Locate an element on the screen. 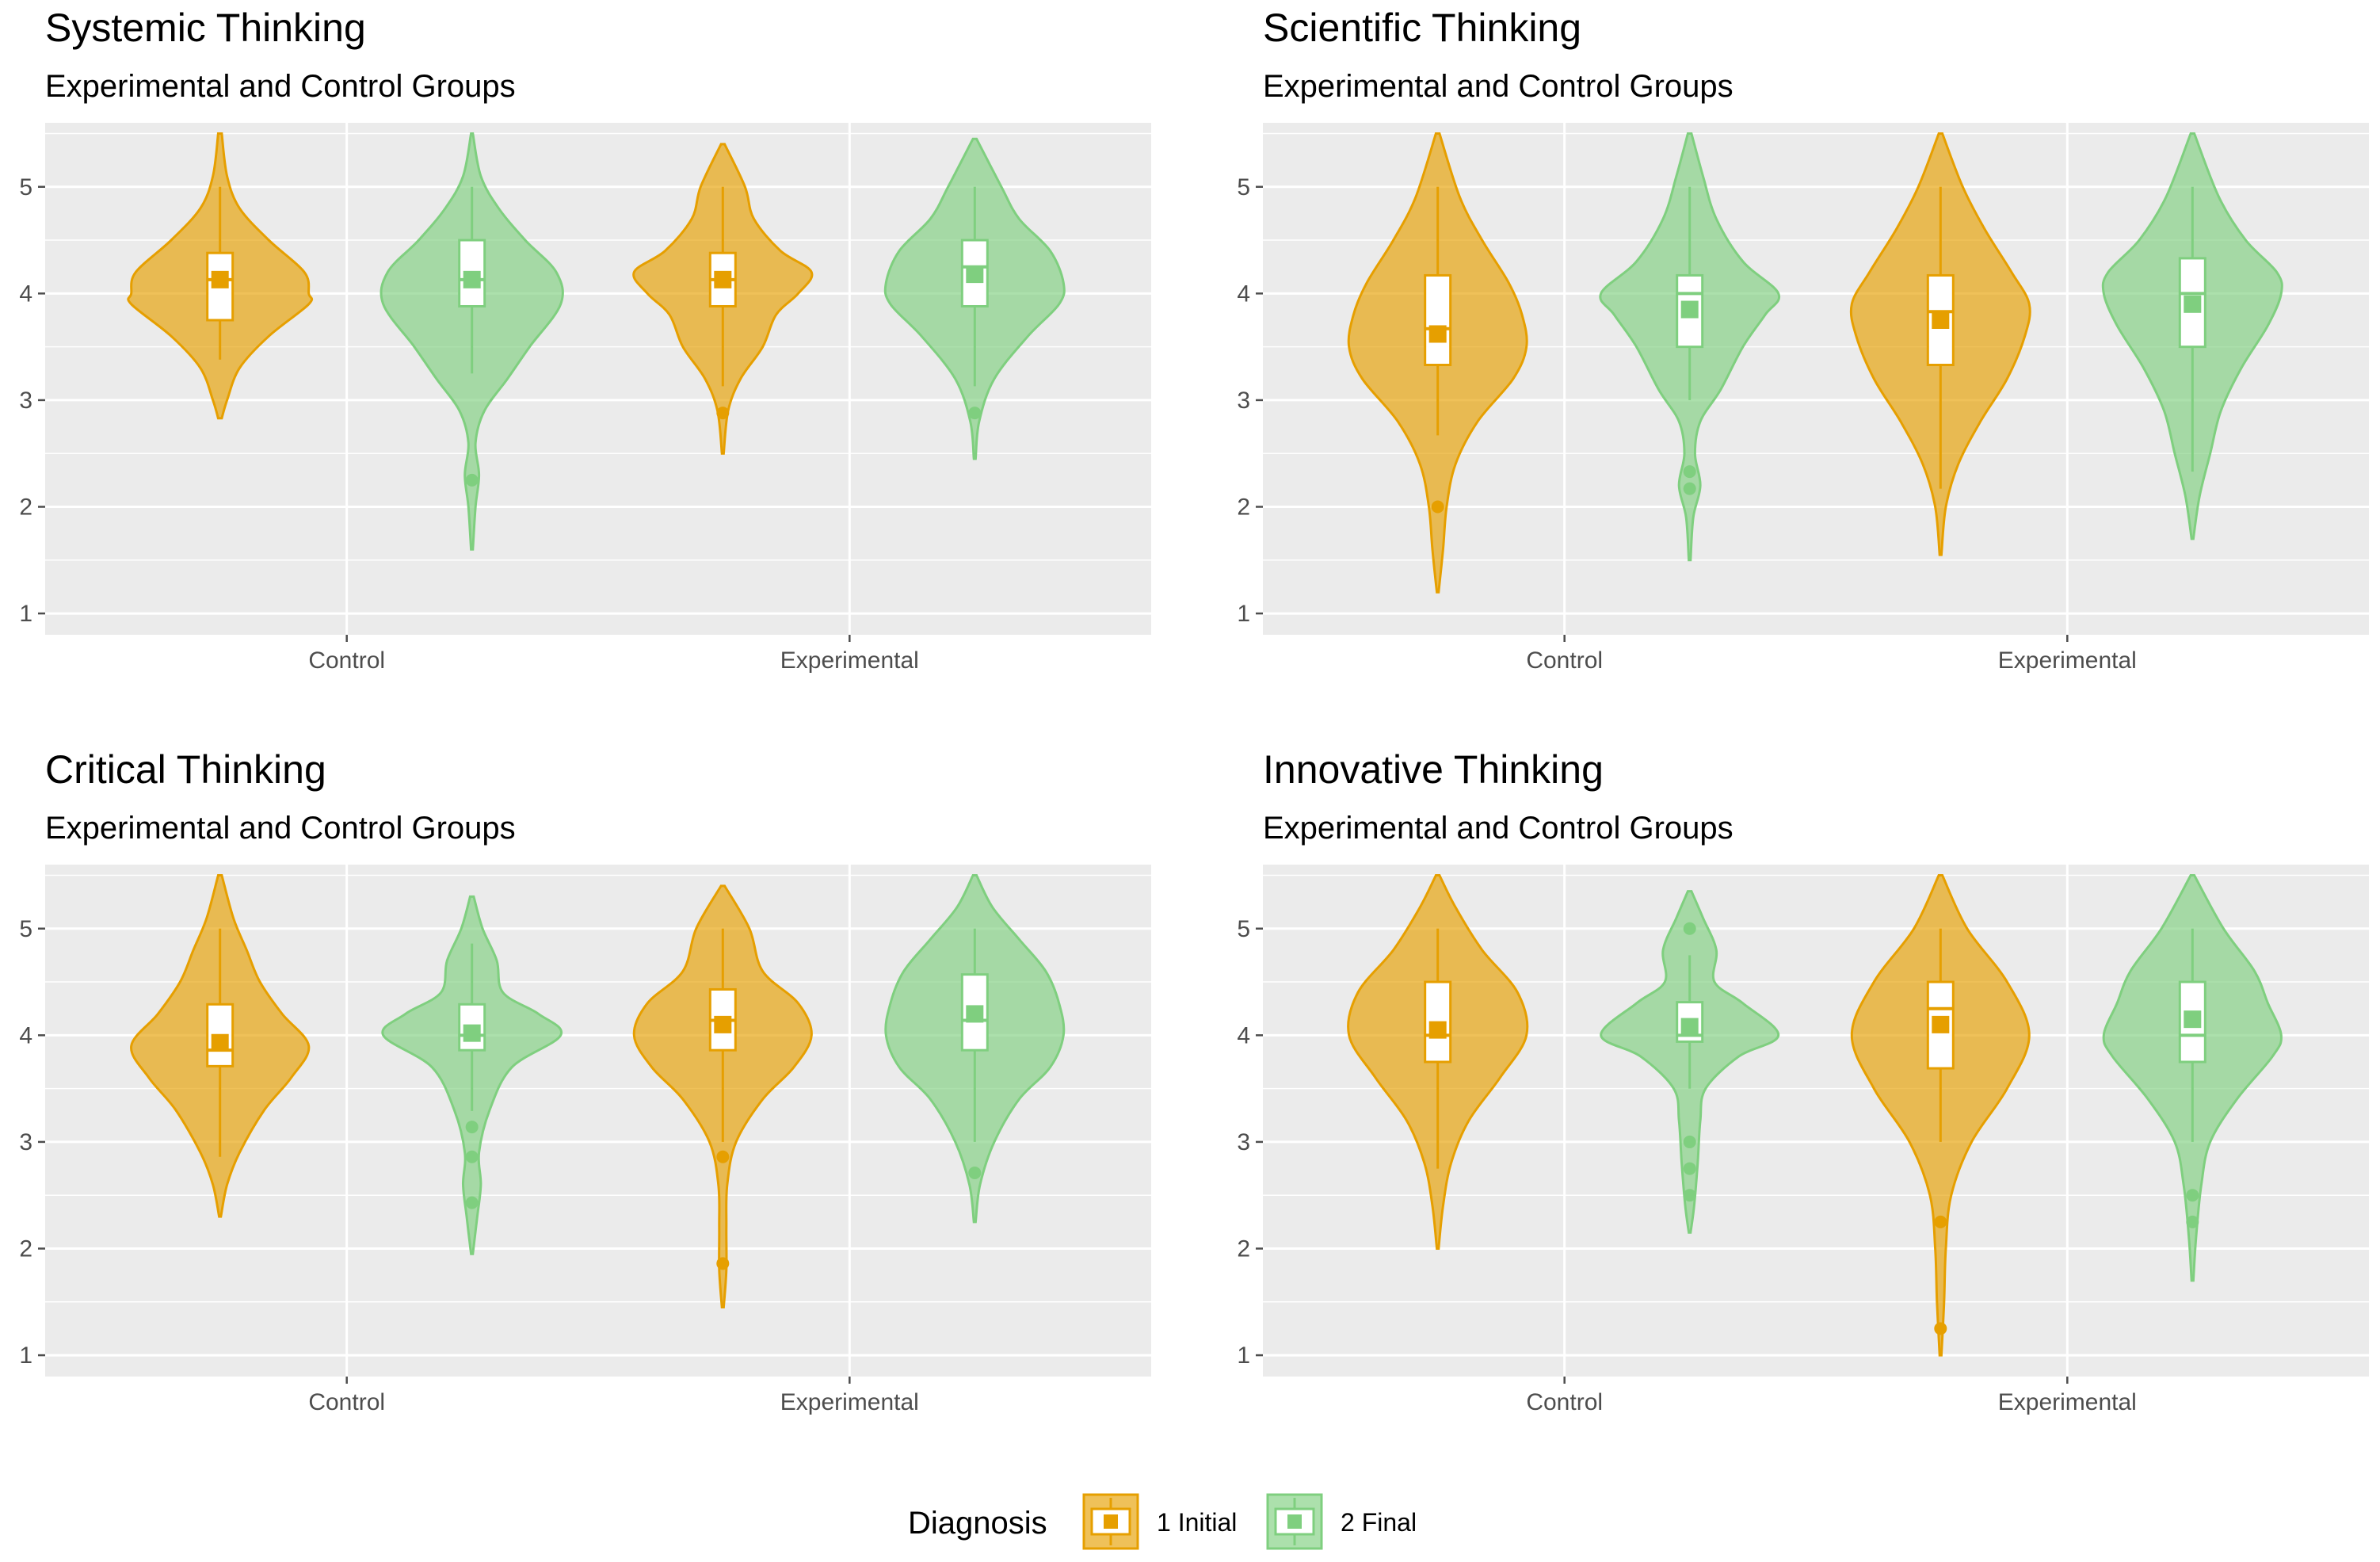  legend: Diagnosis 1 Initial 2 Final is located at coordinates (1162, 1521).